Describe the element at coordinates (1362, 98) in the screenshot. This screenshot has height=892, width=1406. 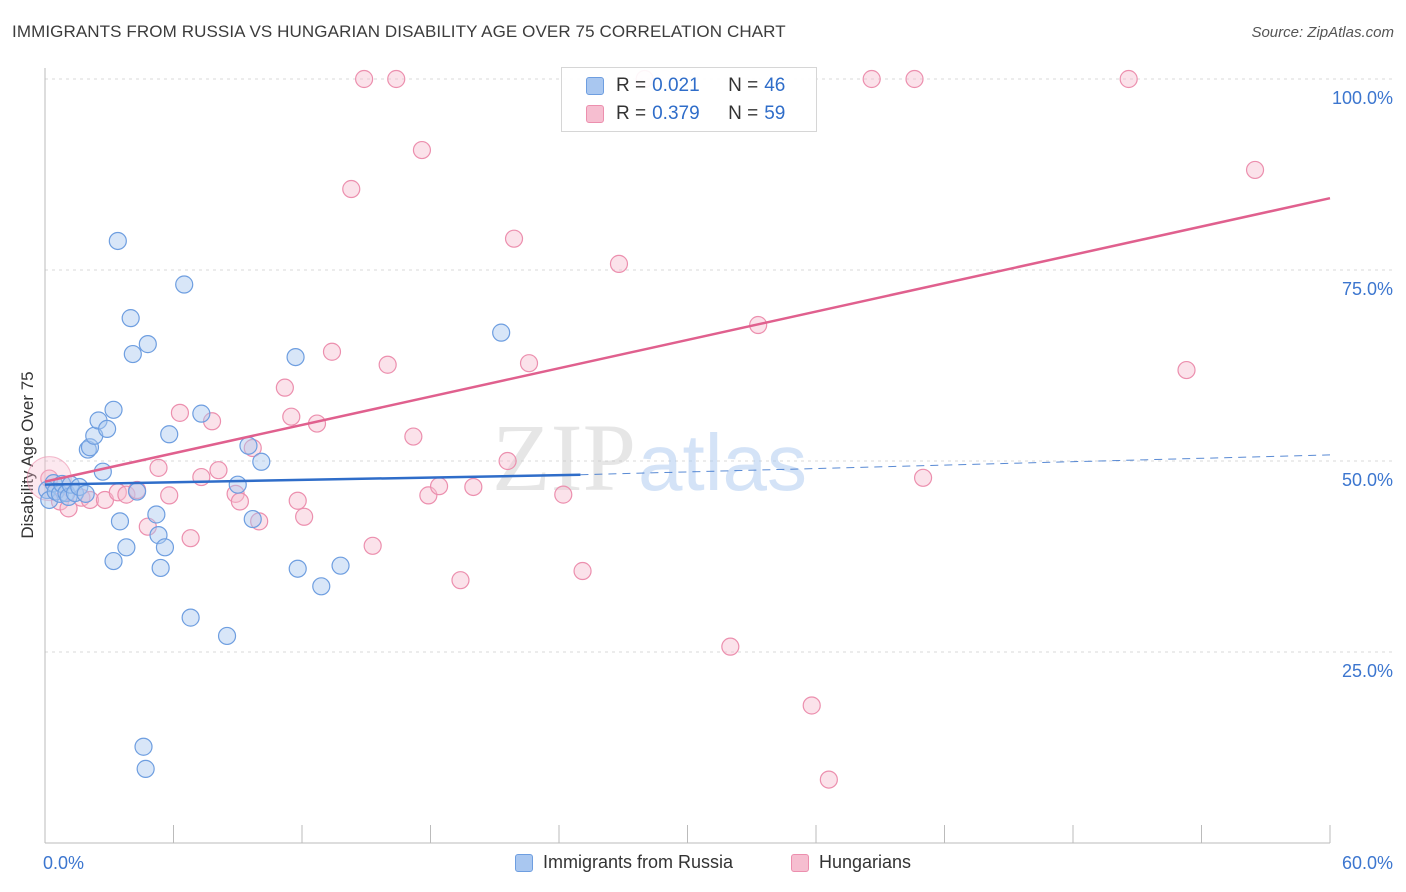
I see `y-tick-label: 100.0%` at that location.